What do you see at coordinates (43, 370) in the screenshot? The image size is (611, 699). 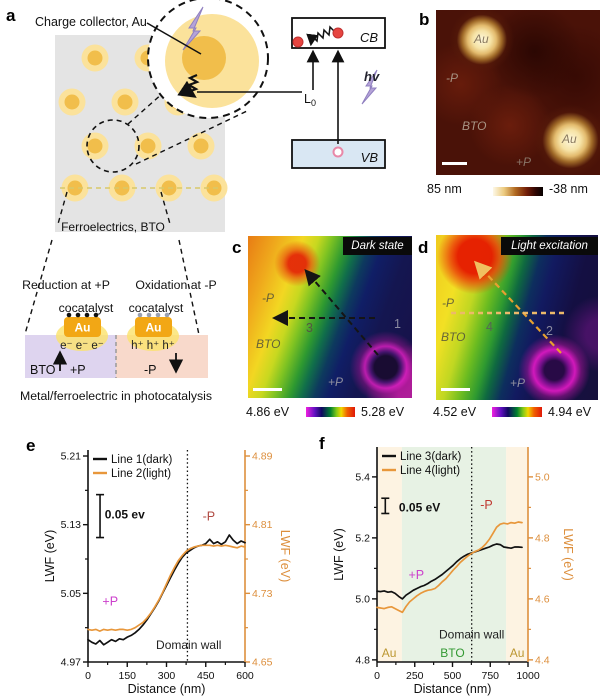 I see `bto-label: BTO` at bounding box center [43, 370].